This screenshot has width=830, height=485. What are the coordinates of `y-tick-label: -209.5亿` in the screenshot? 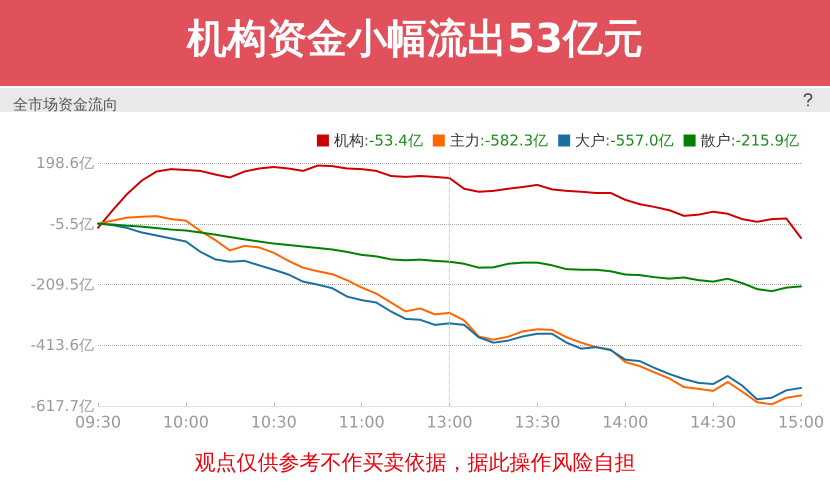 It's located at (62, 284).